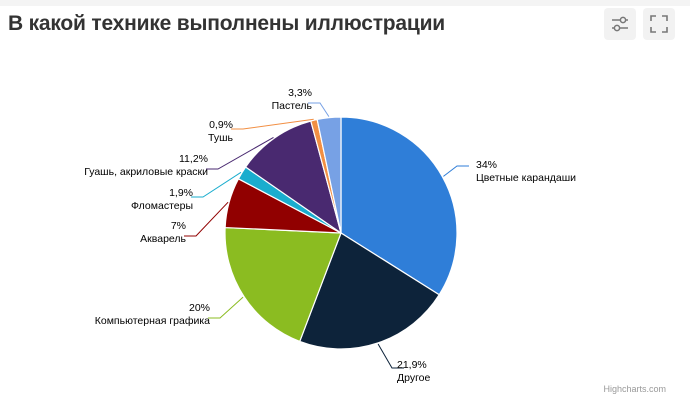 Image resolution: width=690 pixels, height=418 pixels. I want to click on sliders-icon, so click(620, 24).